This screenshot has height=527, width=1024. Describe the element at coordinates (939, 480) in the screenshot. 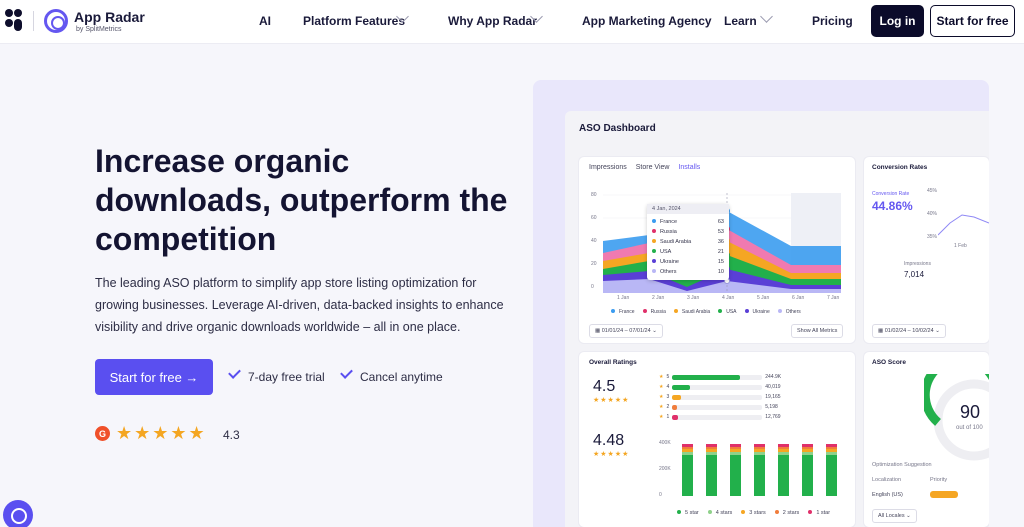

I see `col-priority: Priority` at that location.